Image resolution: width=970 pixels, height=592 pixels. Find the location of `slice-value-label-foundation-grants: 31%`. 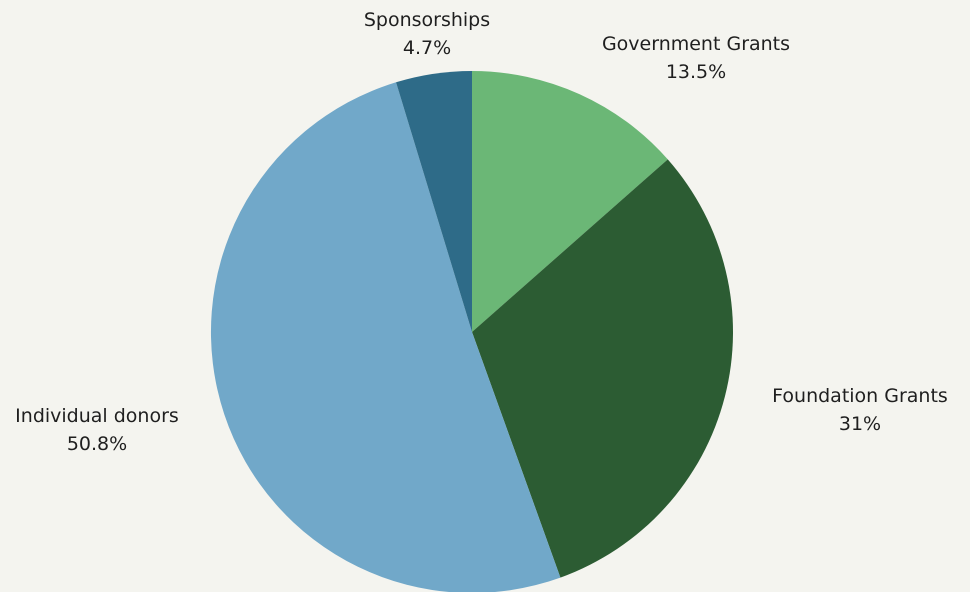

slice-value-label-foundation-grants: 31% is located at coordinates (860, 424).